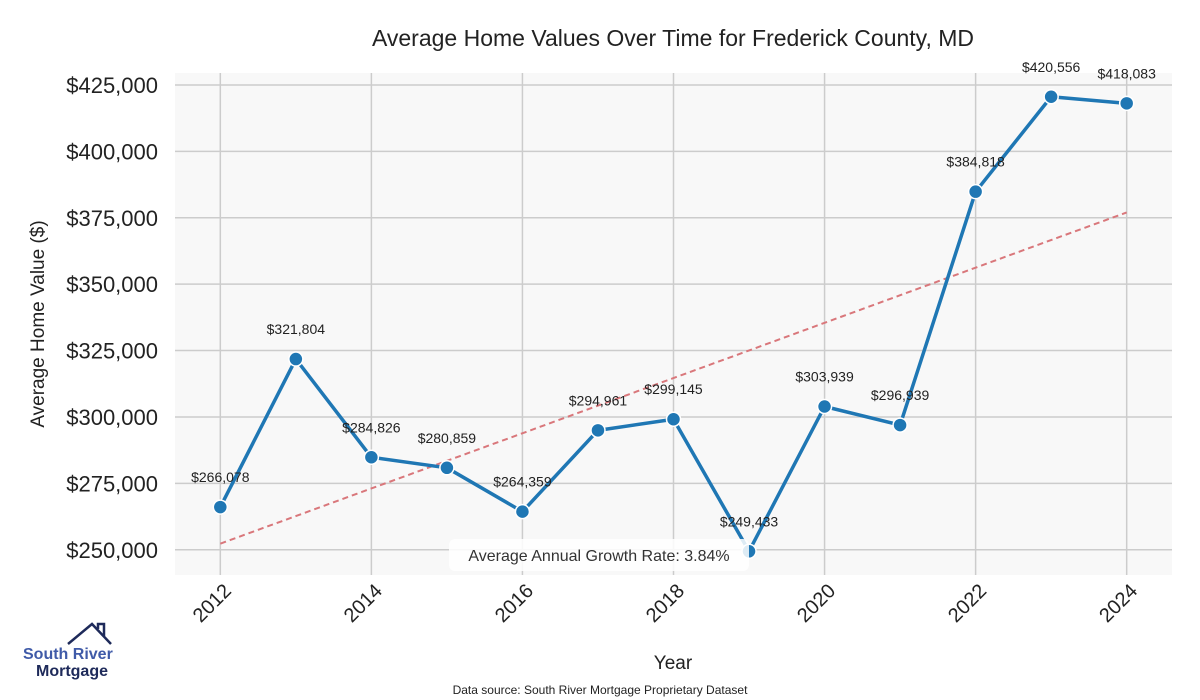 Image resolution: width=1200 pixels, height=700 pixels. Describe the element at coordinates (967, 603) in the screenshot. I see `x-tick-label: 2022` at that location.